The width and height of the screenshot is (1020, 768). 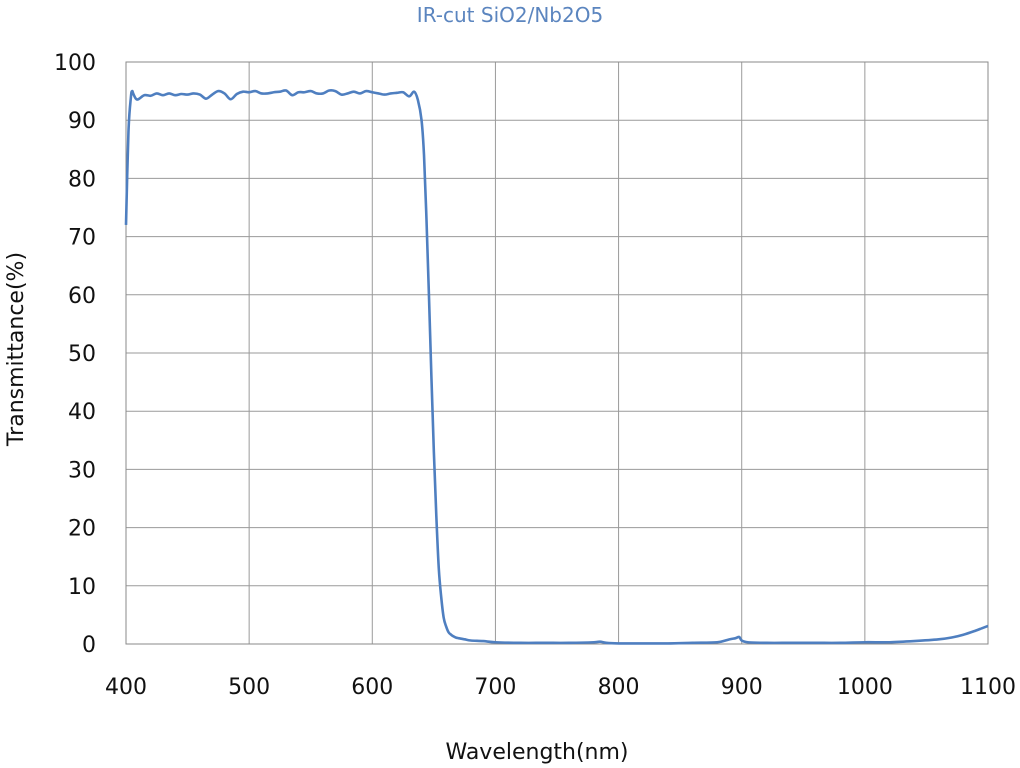 I want to click on x-tick-label: 500, so click(x=249, y=687).